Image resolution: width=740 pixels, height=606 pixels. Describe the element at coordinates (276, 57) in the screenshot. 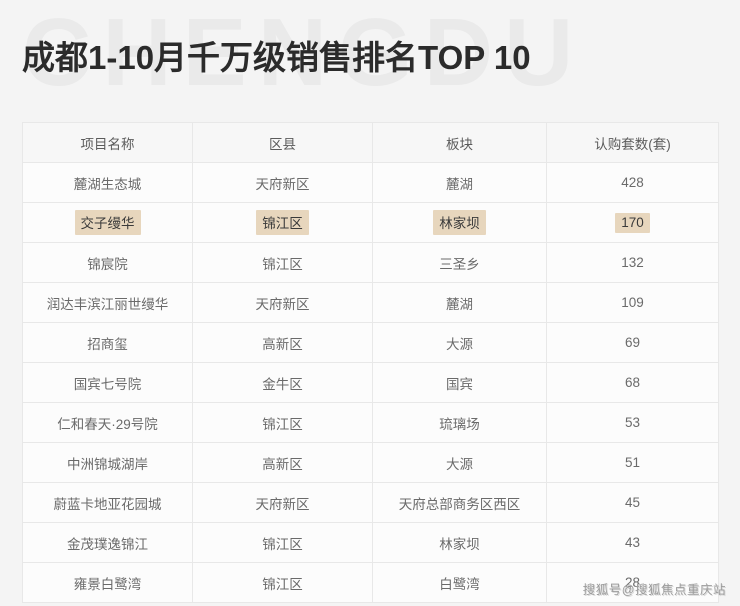

I see `page-title: 成都1-10月千万级销售排名TOP 10` at that location.